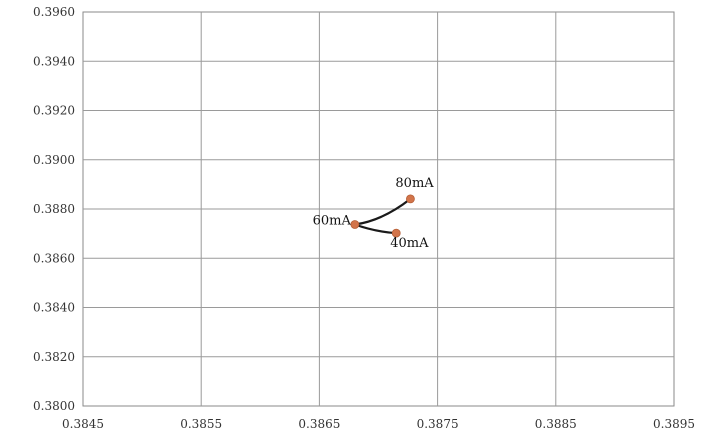 Image resolution: width=711 pixels, height=441 pixels. I want to click on y-tick-label: 0.3820, so click(54, 357).